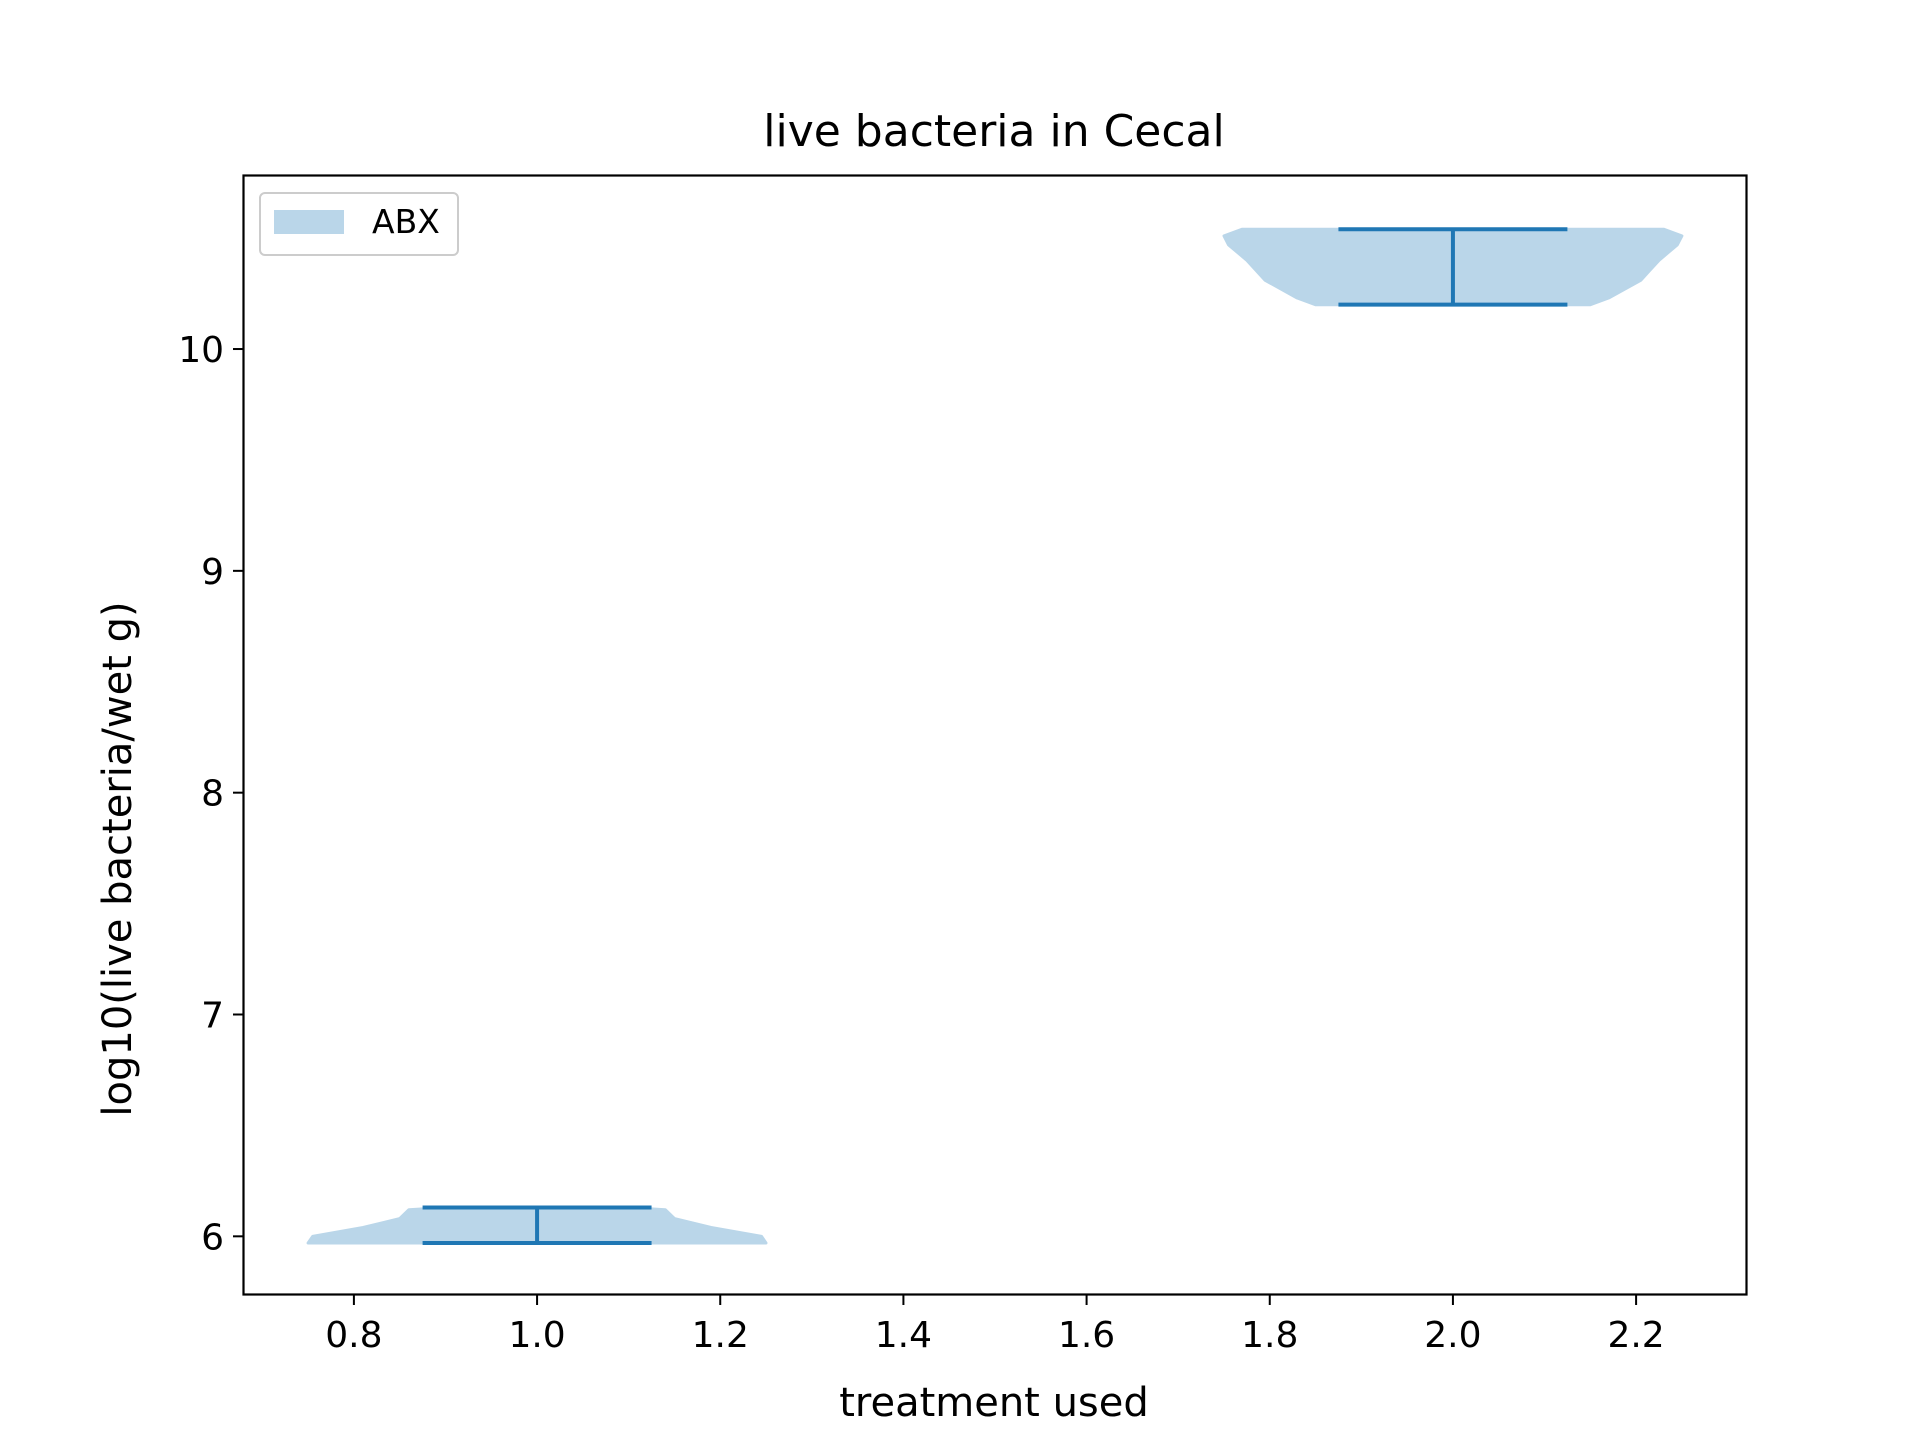  What do you see at coordinates (1086, 1335) in the screenshot?
I see `x-tick-label: 1.6` at bounding box center [1086, 1335].